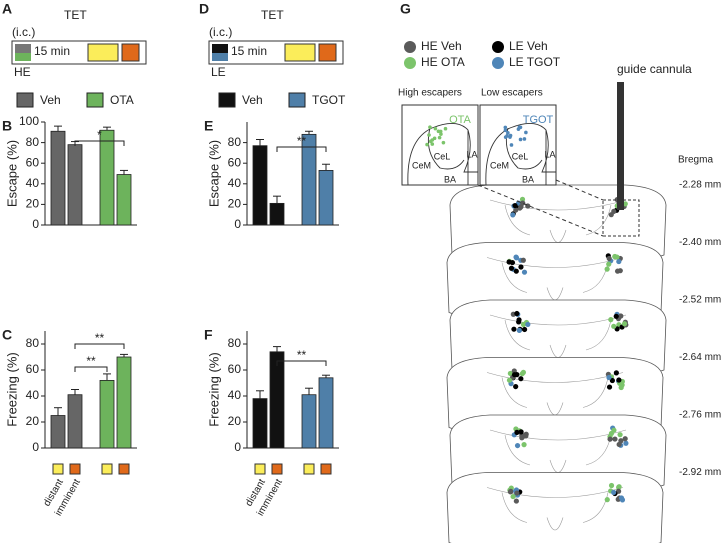  What do you see at coordinates (75, 15) in the screenshot?
I see `protocol-title: TET` at bounding box center [75, 15].